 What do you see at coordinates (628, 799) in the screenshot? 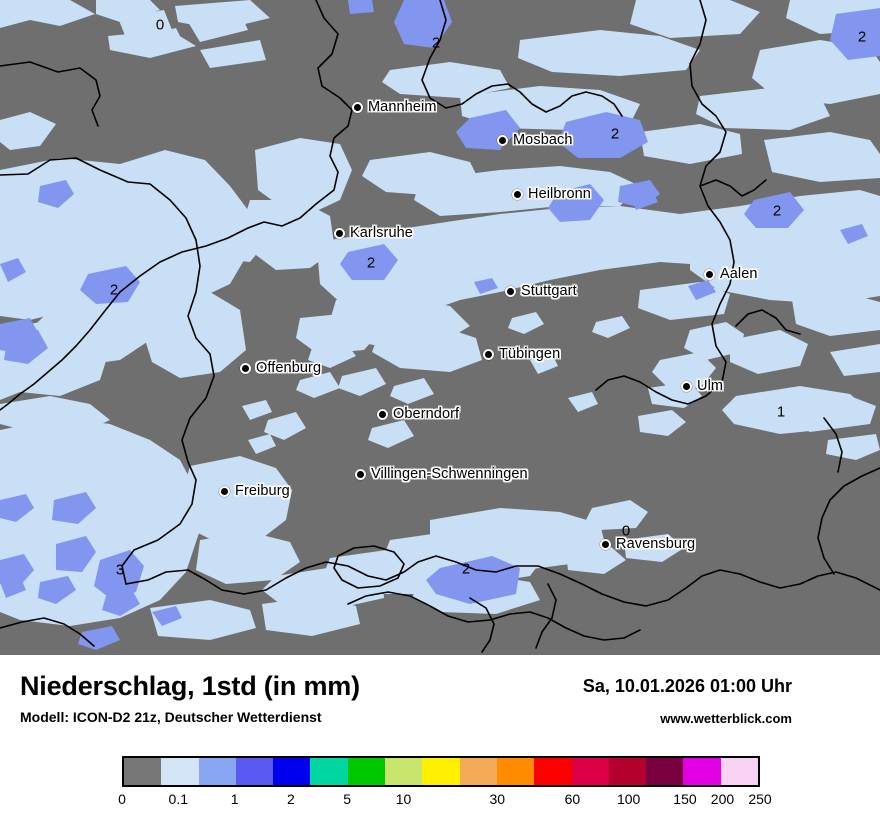
I see `colorbar-tick: 100` at bounding box center [628, 799].